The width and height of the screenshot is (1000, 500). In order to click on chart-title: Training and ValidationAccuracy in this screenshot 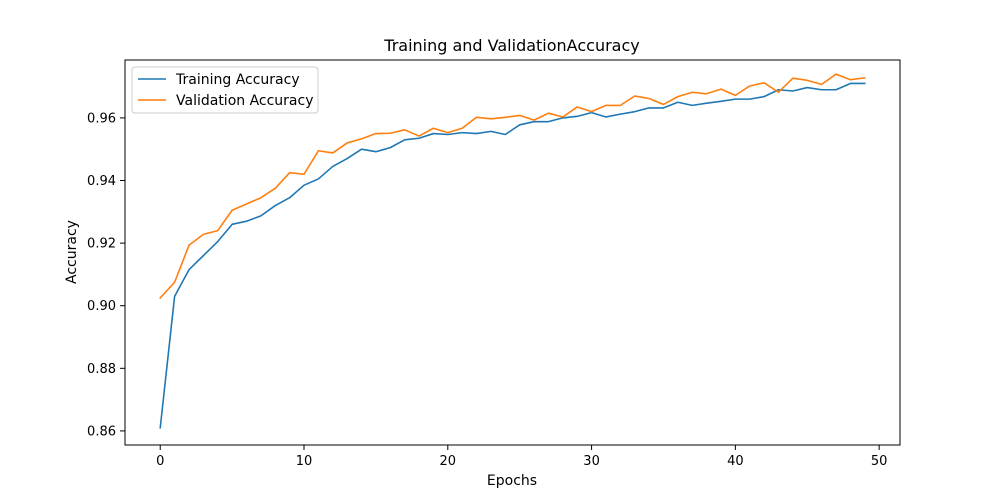, I will do `click(511, 45)`.